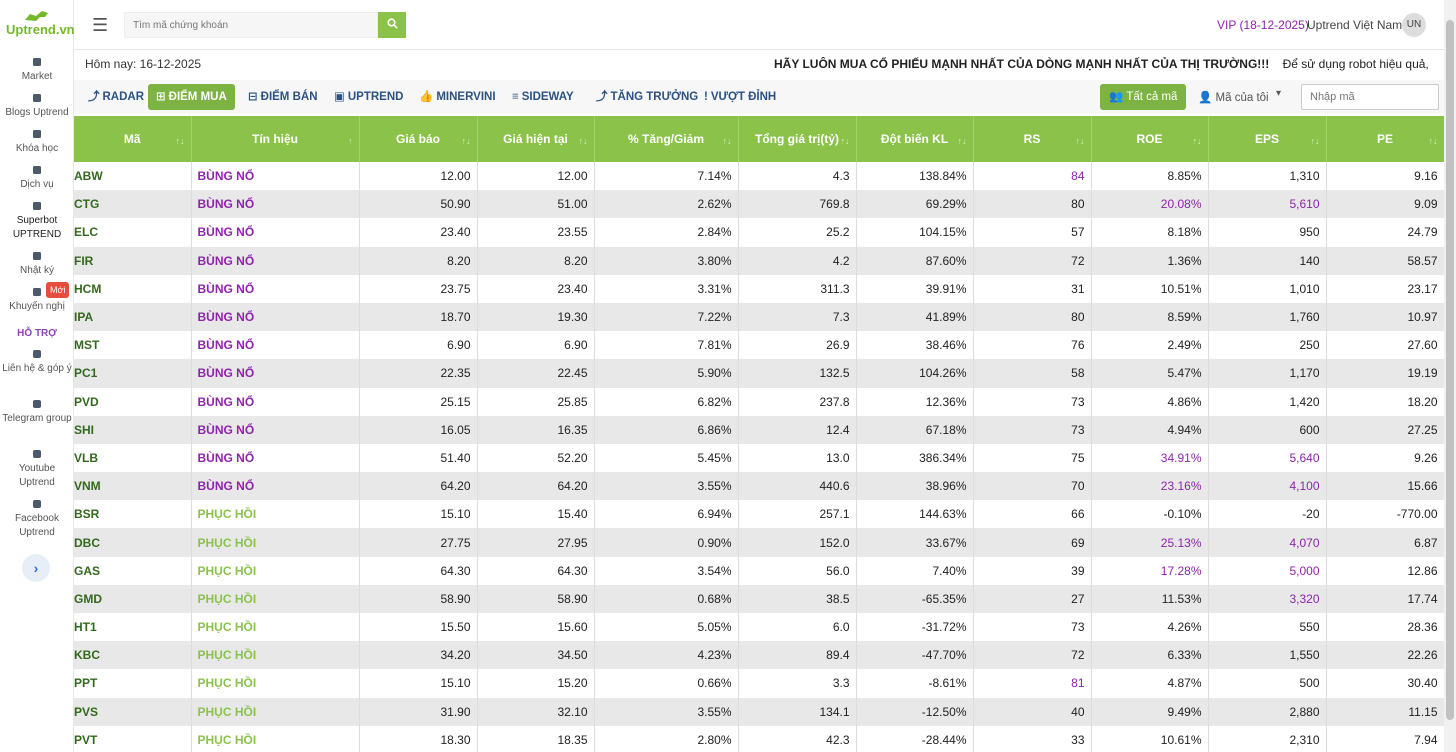 The width and height of the screenshot is (1456, 752). What do you see at coordinates (133, 176) in the screenshot?
I see `stock-code-cell: ABW` at bounding box center [133, 176].